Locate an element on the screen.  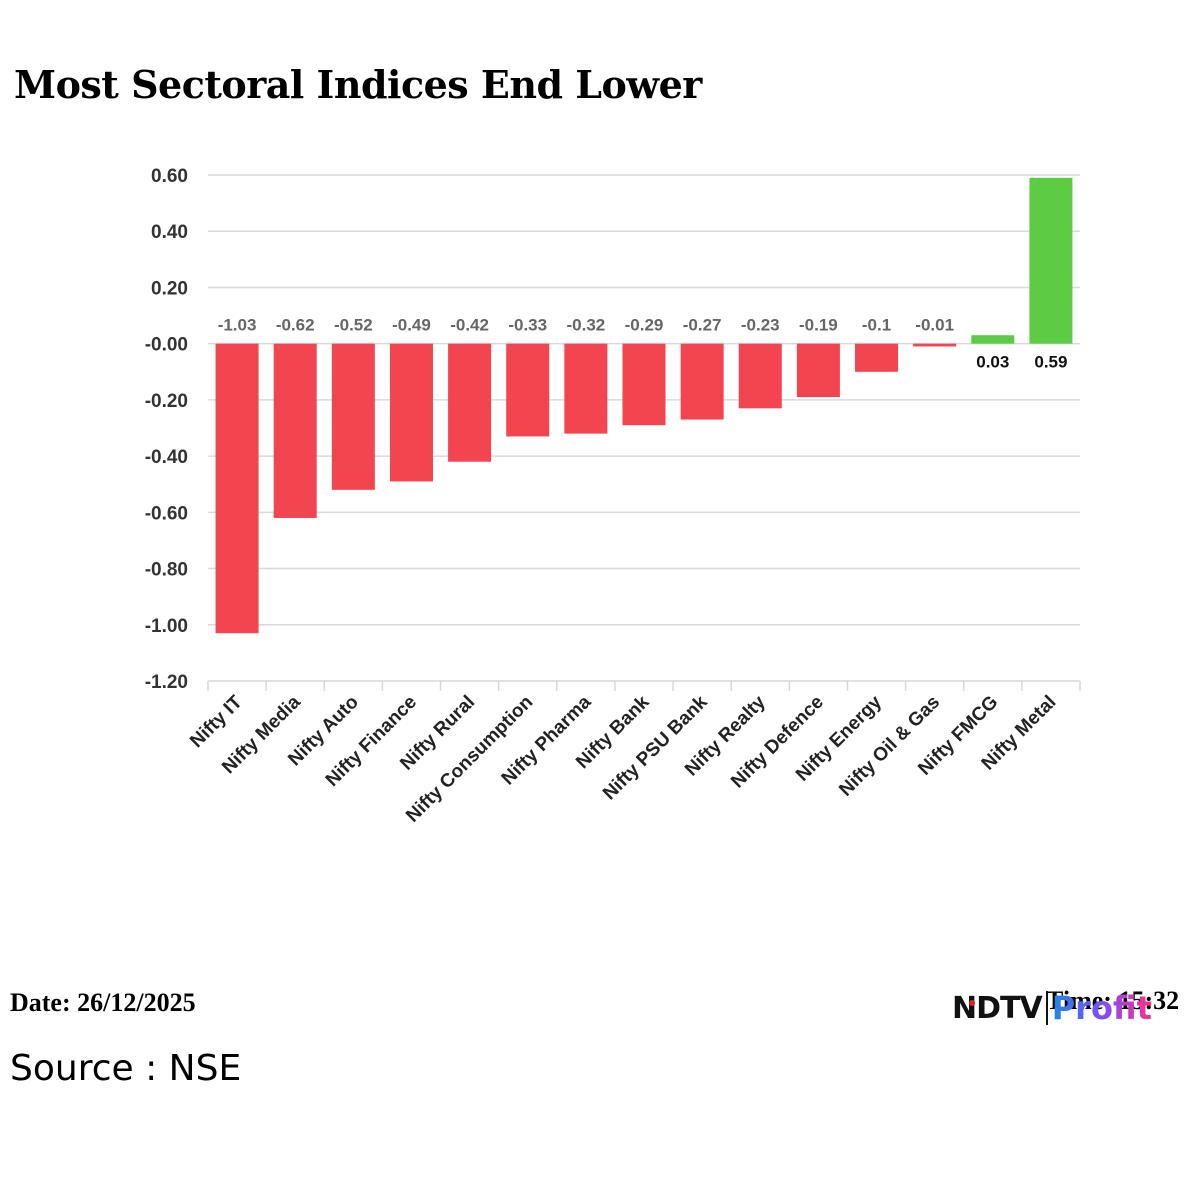
source-label: Source : NSE is located at coordinates (126, 1068).